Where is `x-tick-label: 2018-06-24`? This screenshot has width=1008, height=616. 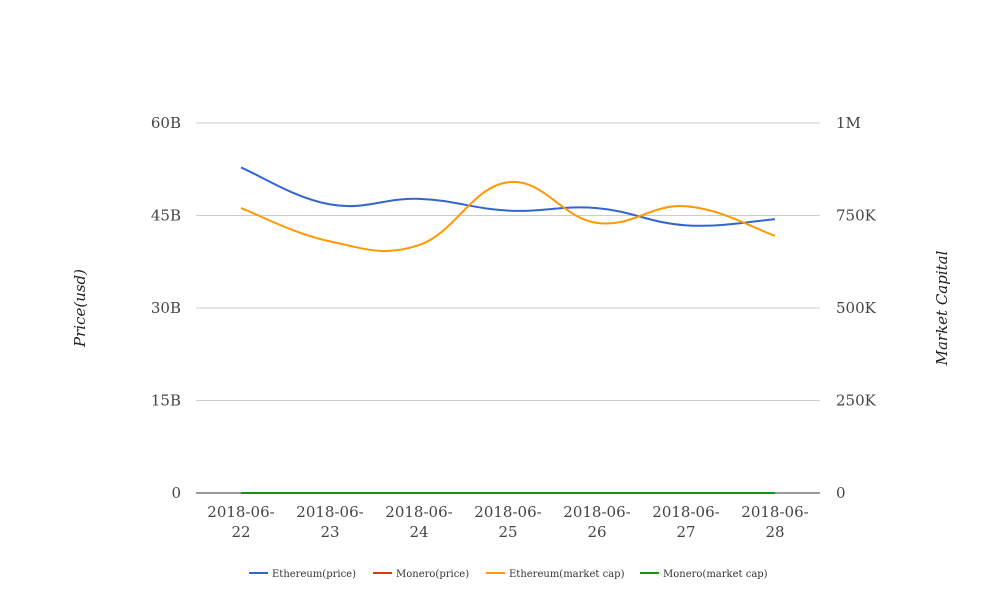
x-tick-label: 2018-06-24 is located at coordinates (418, 522).